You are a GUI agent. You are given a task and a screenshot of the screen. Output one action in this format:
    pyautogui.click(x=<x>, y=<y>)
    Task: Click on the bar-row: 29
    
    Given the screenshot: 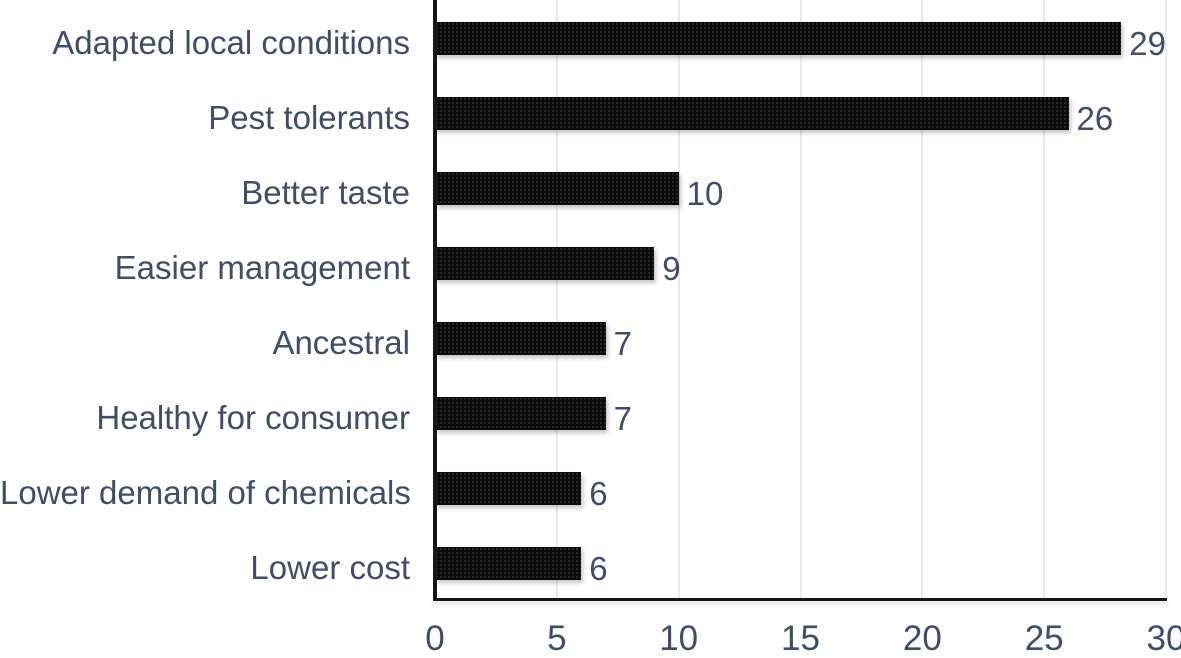 What is the action you would take?
    pyautogui.click(x=800, y=42)
    